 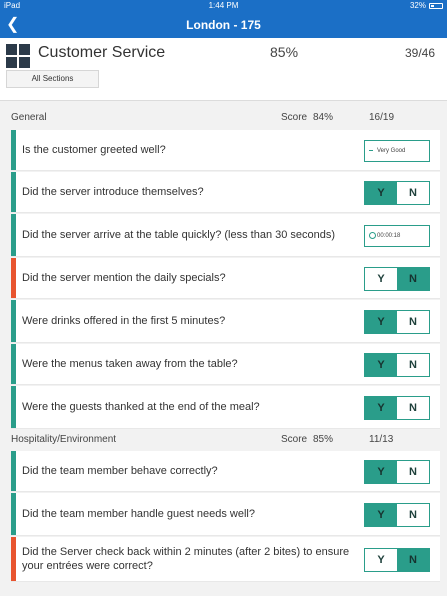 I want to click on status-right: 32%, so click(x=426, y=6).